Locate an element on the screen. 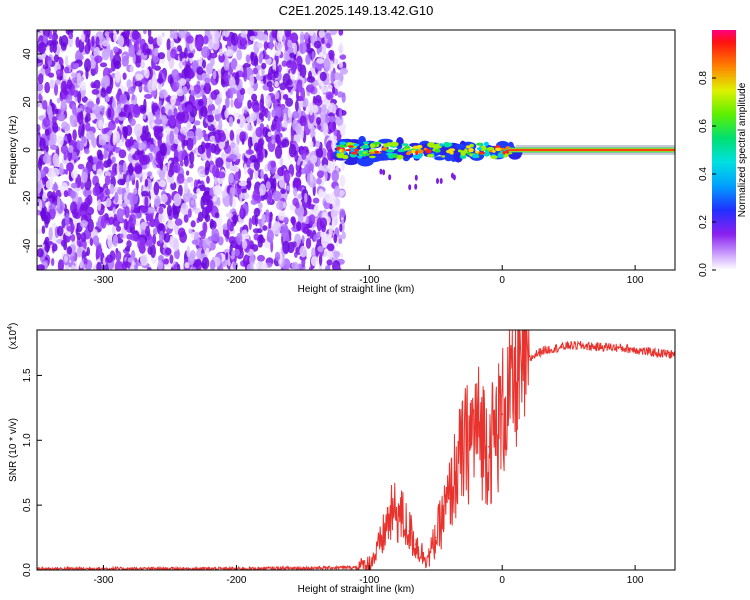 The image size is (750, 600). multipath-drip is located at coordinates (441, 181).